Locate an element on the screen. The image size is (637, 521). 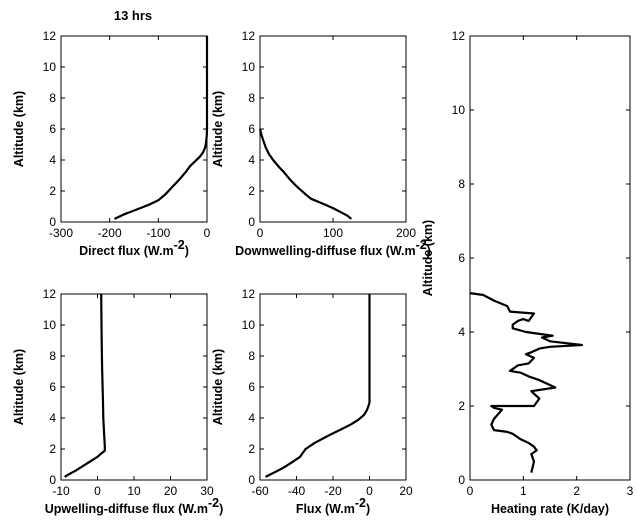
x-tick-label: 2 is located at coordinates (576, 491).